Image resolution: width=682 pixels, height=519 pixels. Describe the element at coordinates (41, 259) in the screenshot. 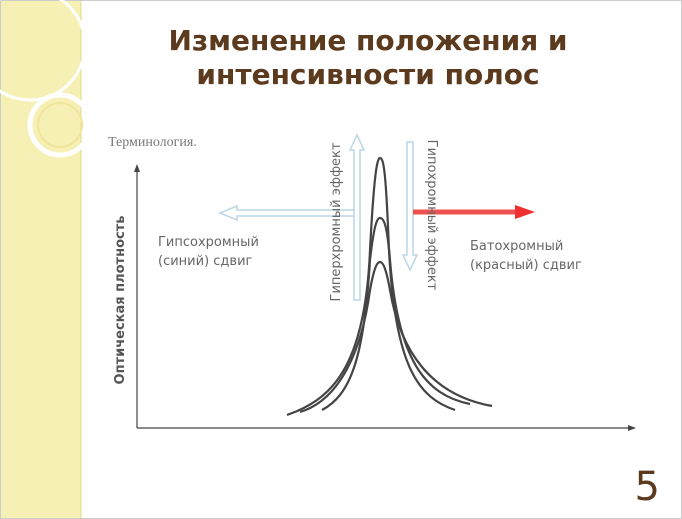

I see `side-band` at that location.